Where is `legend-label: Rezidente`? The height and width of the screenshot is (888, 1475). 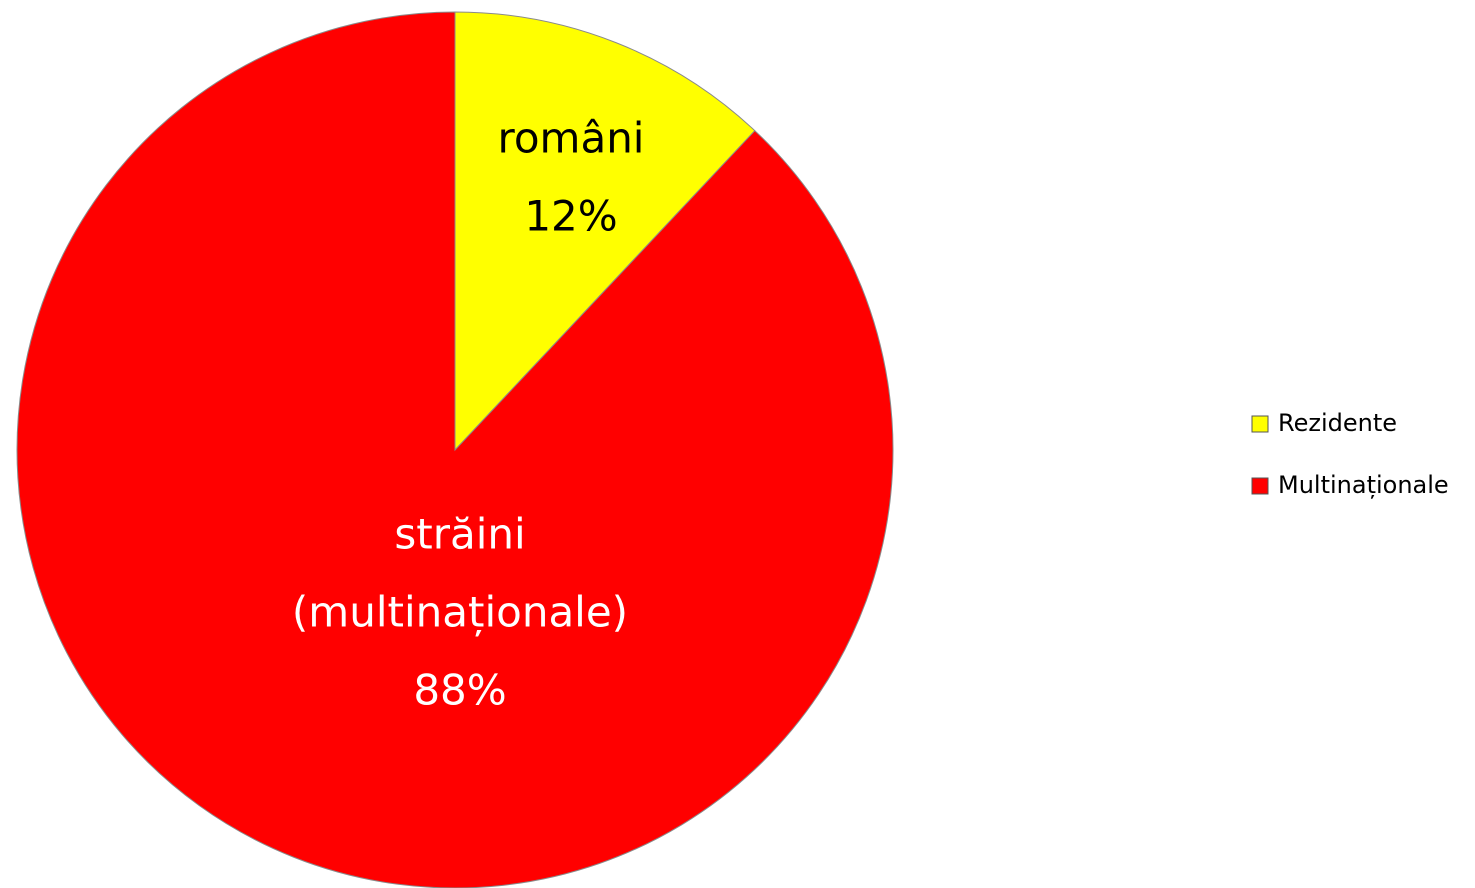
legend-label: Rezidente is located at coordinates (1337, 423).